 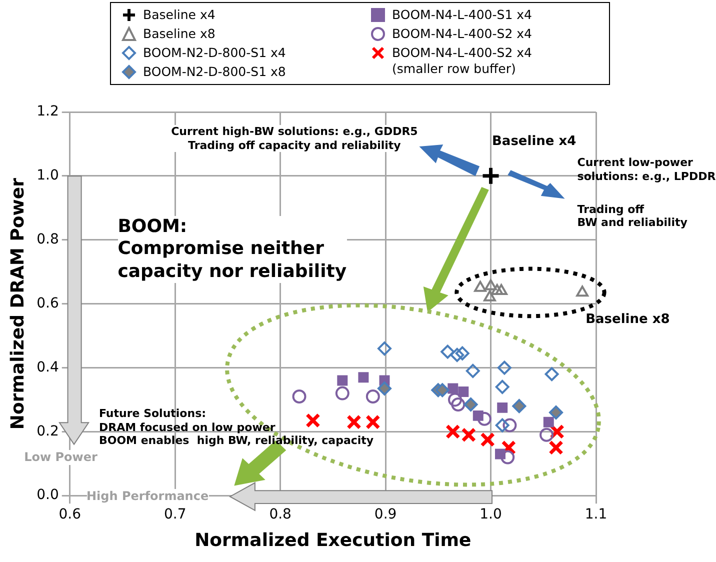 I want to click on annotation: Trading off BW and reliability, so click(x=632, y=216).